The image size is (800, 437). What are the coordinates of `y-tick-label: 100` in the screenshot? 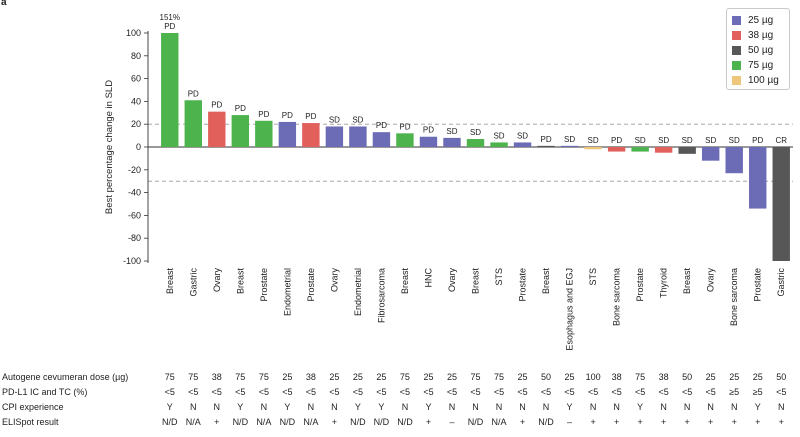 It's located at (133, 33).